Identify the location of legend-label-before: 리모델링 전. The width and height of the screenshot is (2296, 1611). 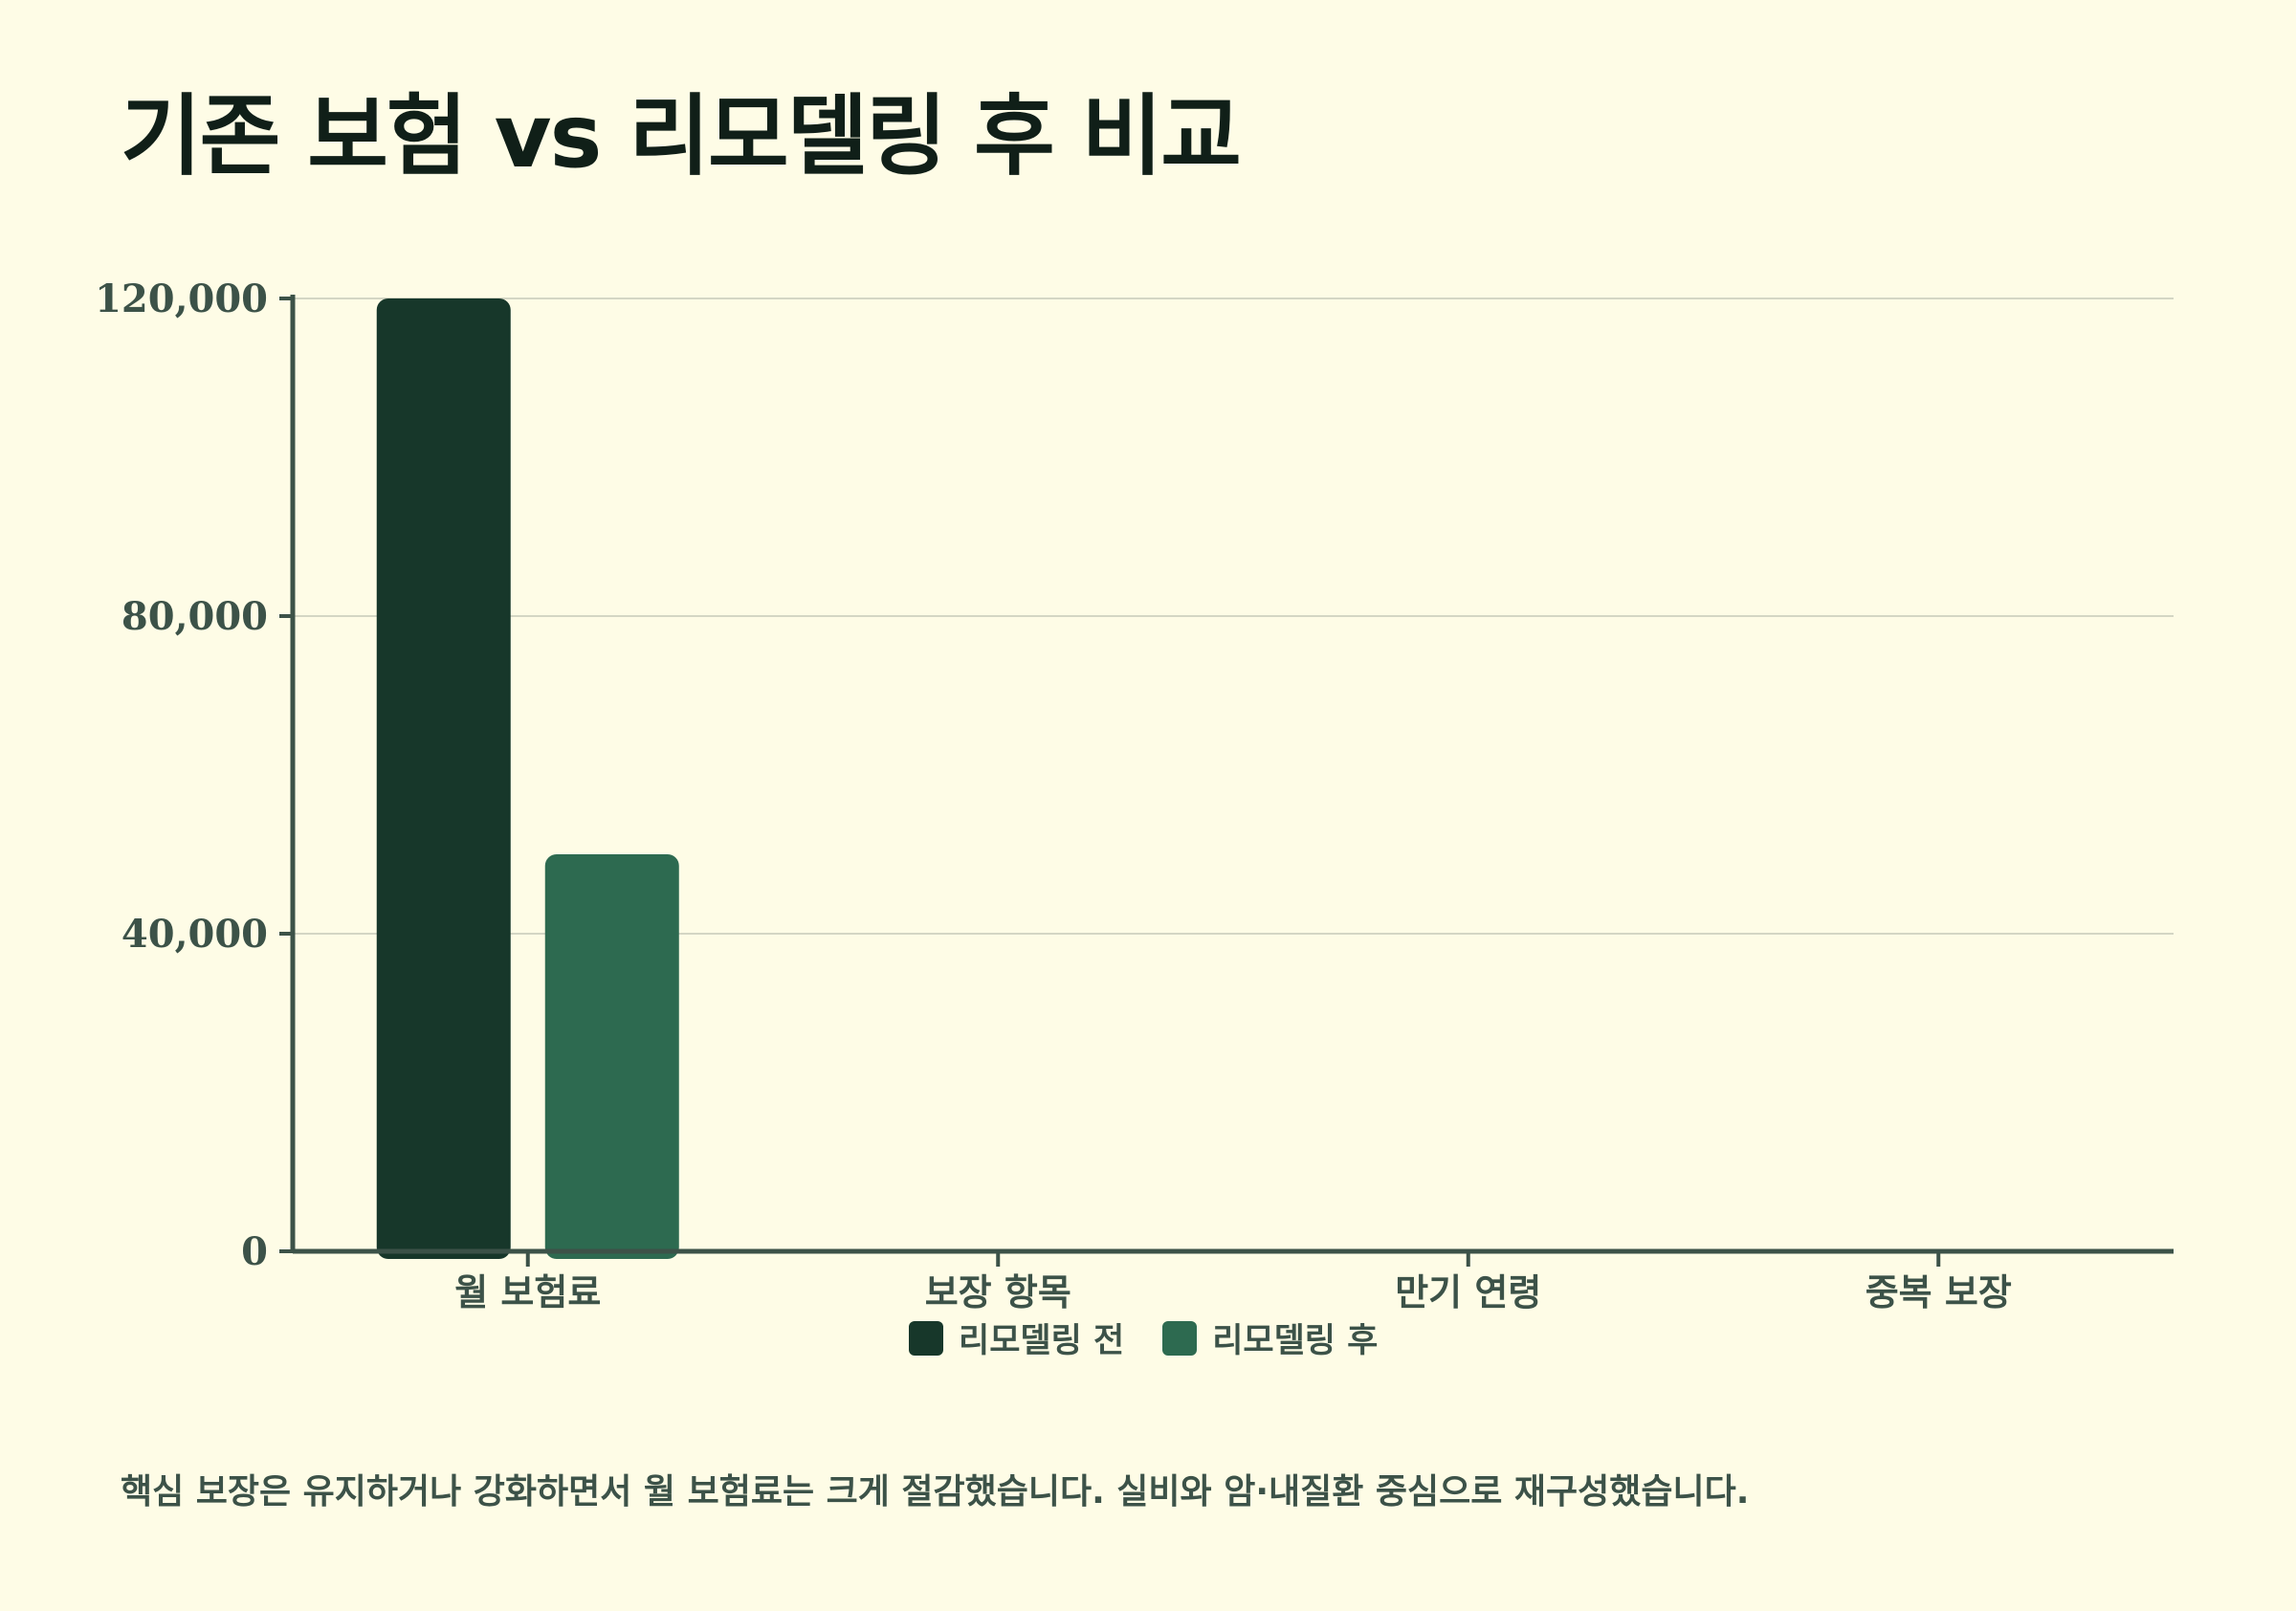
(1042, 1341).